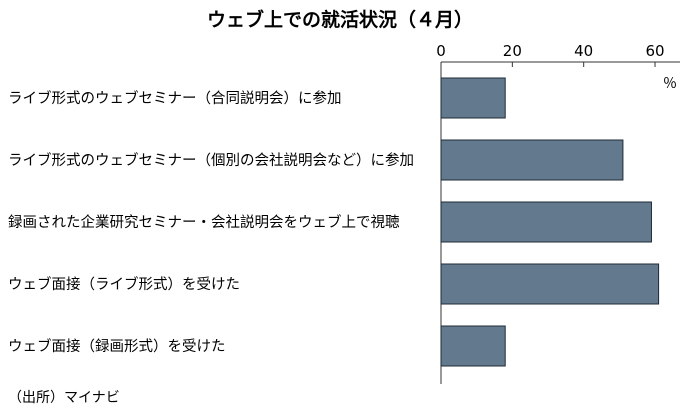 The width and height of the screenshot is (698, 416). I want to click on source-note: （出所）マイナビ, so click(64, 398).